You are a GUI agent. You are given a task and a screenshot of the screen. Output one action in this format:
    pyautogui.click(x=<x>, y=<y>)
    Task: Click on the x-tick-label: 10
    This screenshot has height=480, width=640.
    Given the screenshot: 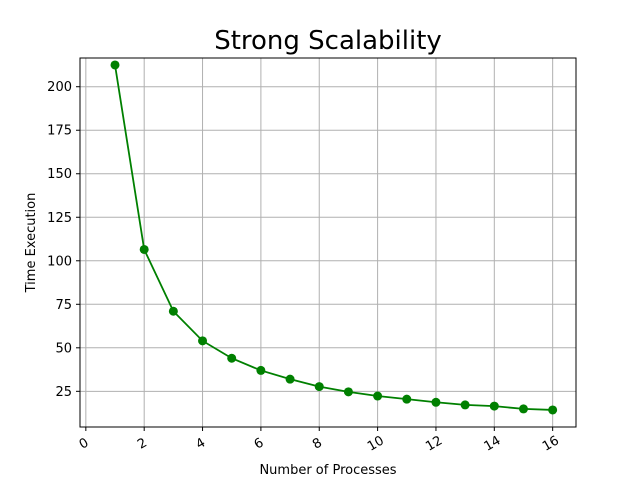 What is the action you would take?
    pyautogui.click(x=376, y=443)
    